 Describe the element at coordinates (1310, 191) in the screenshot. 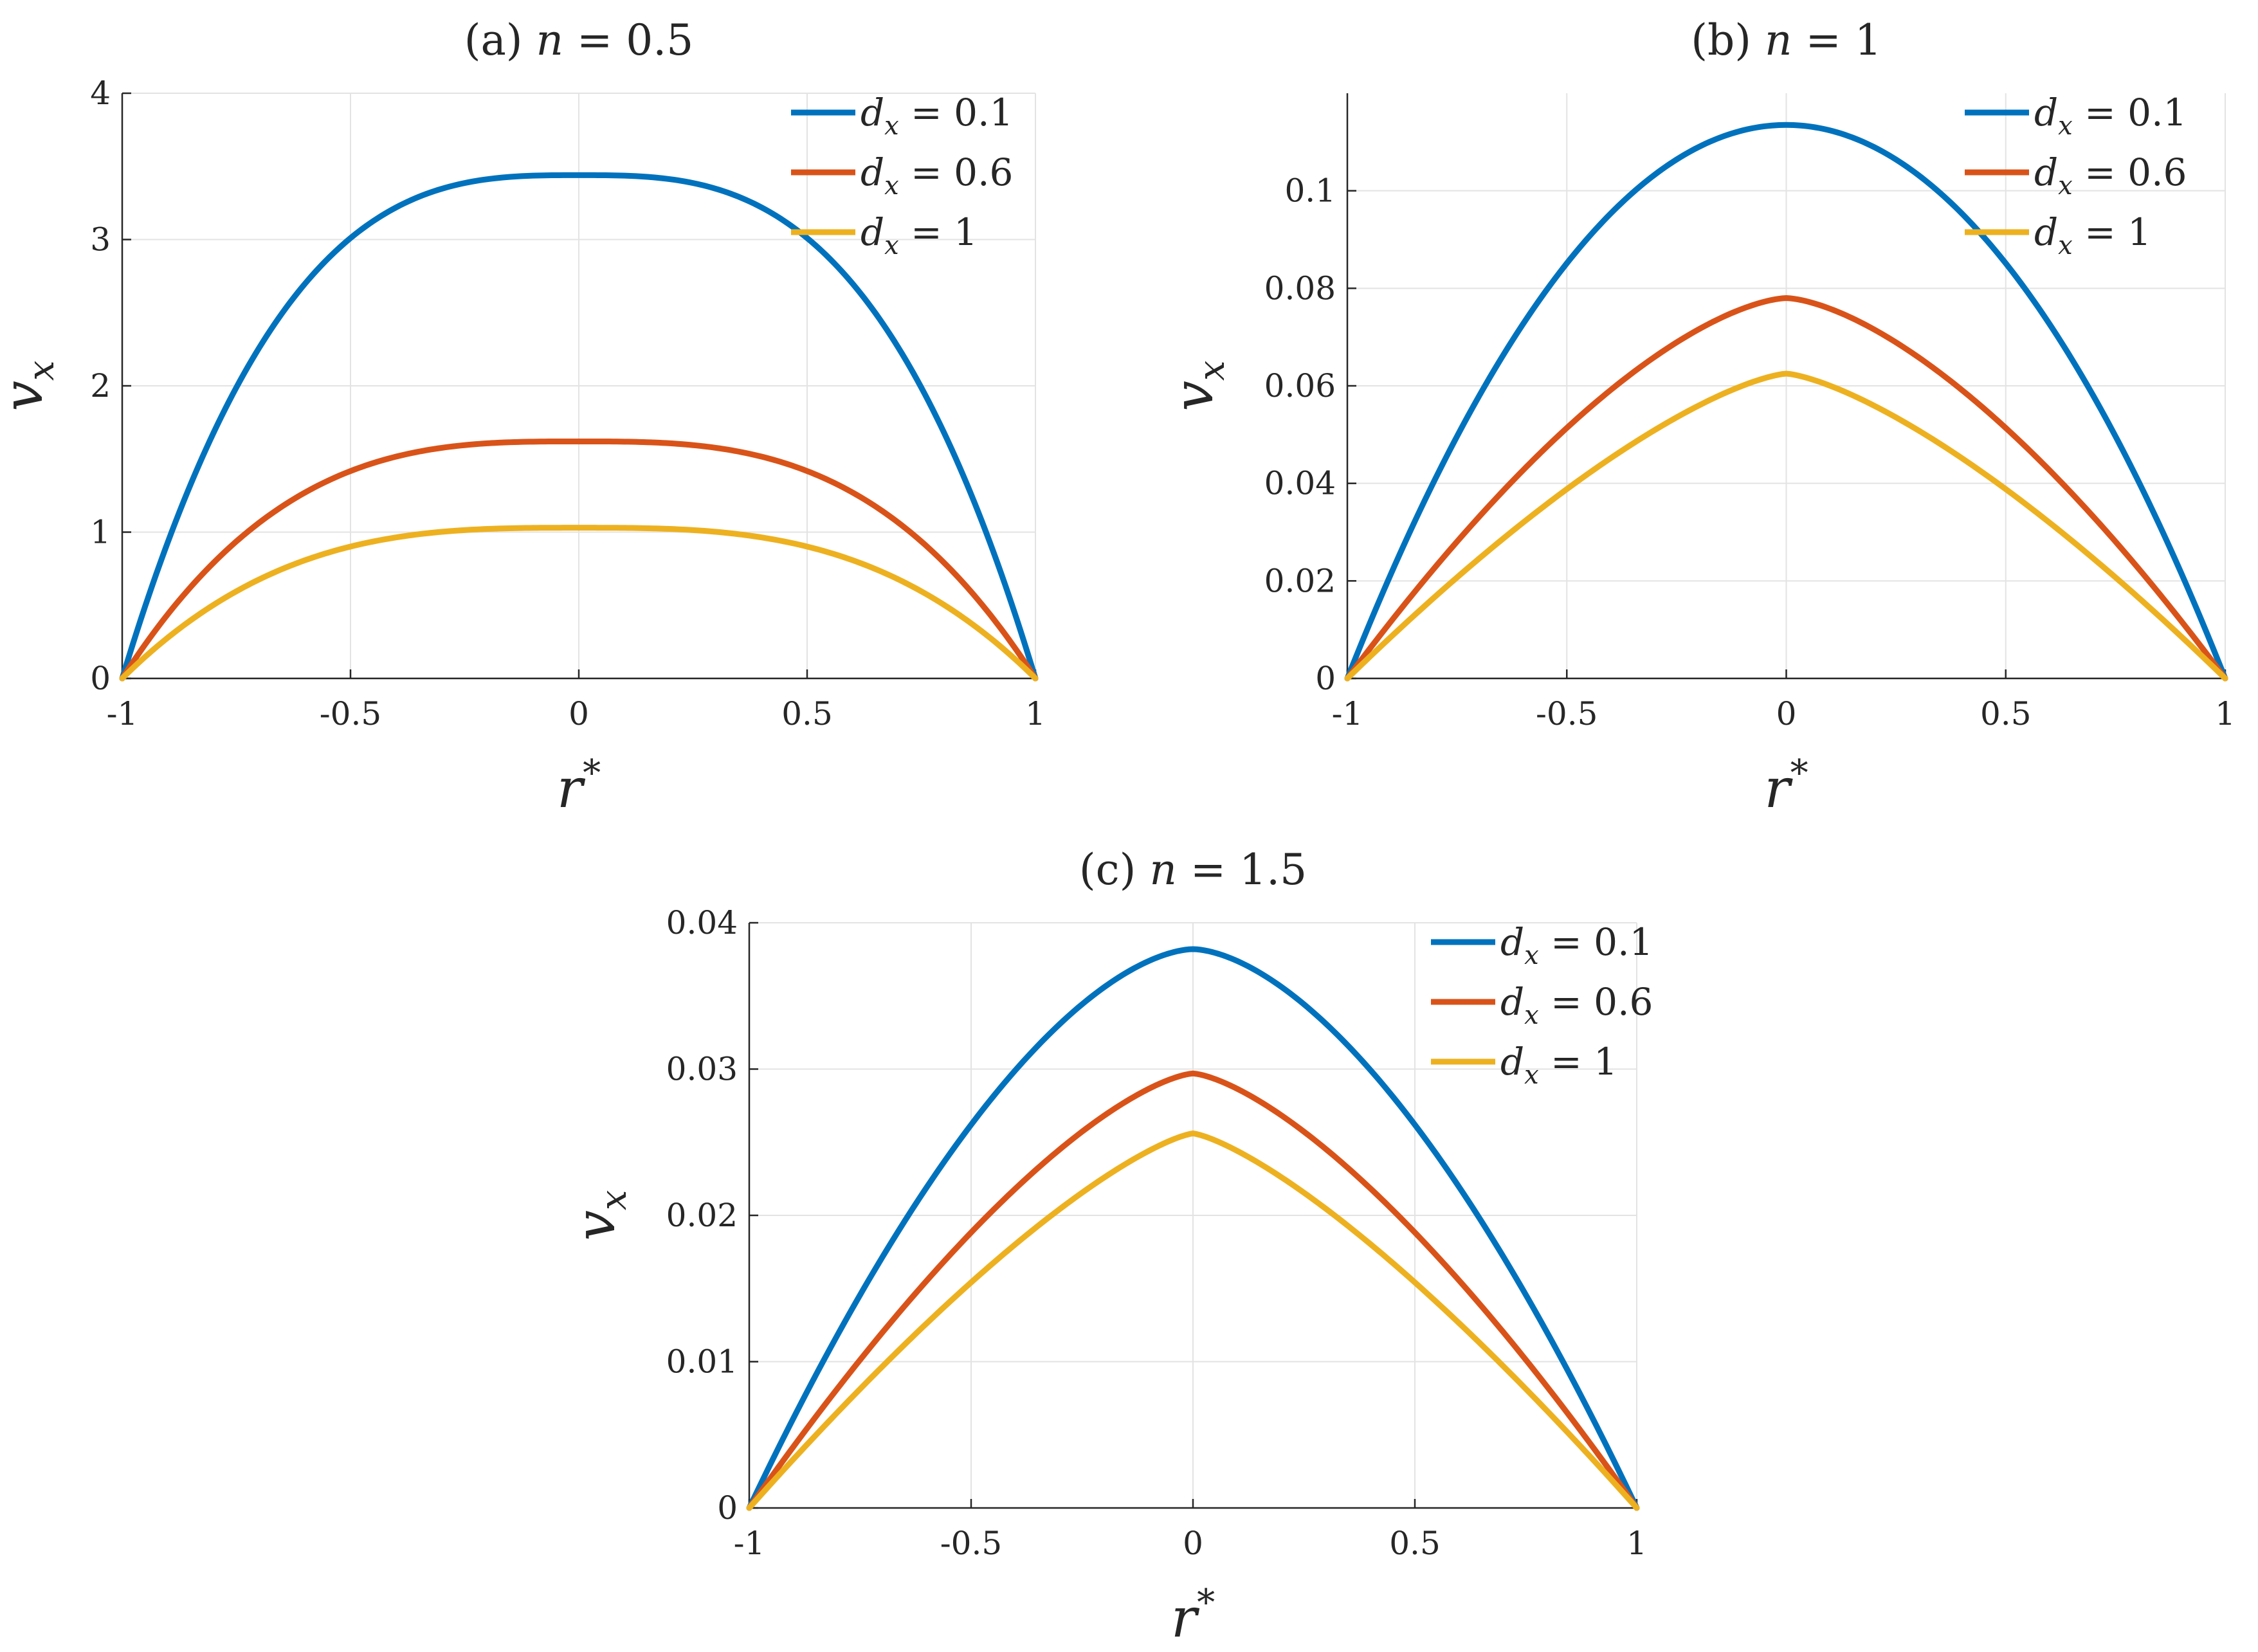

I see `y-tick-label: 0.1` at that location.